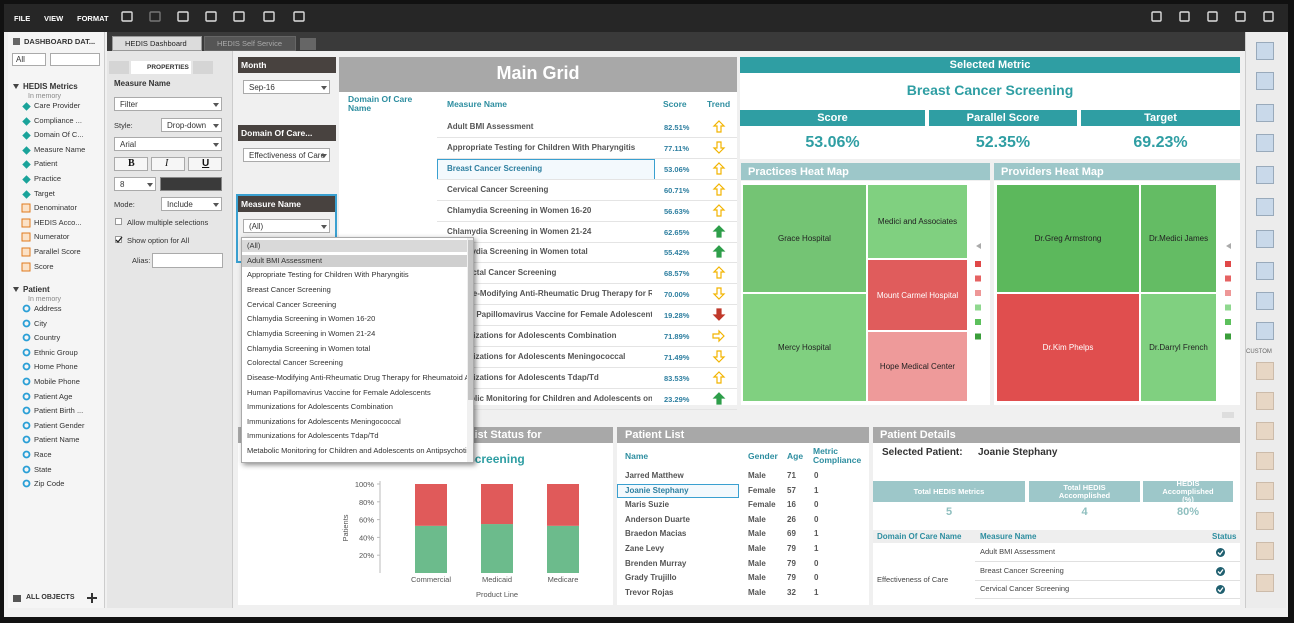 This screenshot has width=1294, height=623. I want to click on properties-tab, so click(161, 67).